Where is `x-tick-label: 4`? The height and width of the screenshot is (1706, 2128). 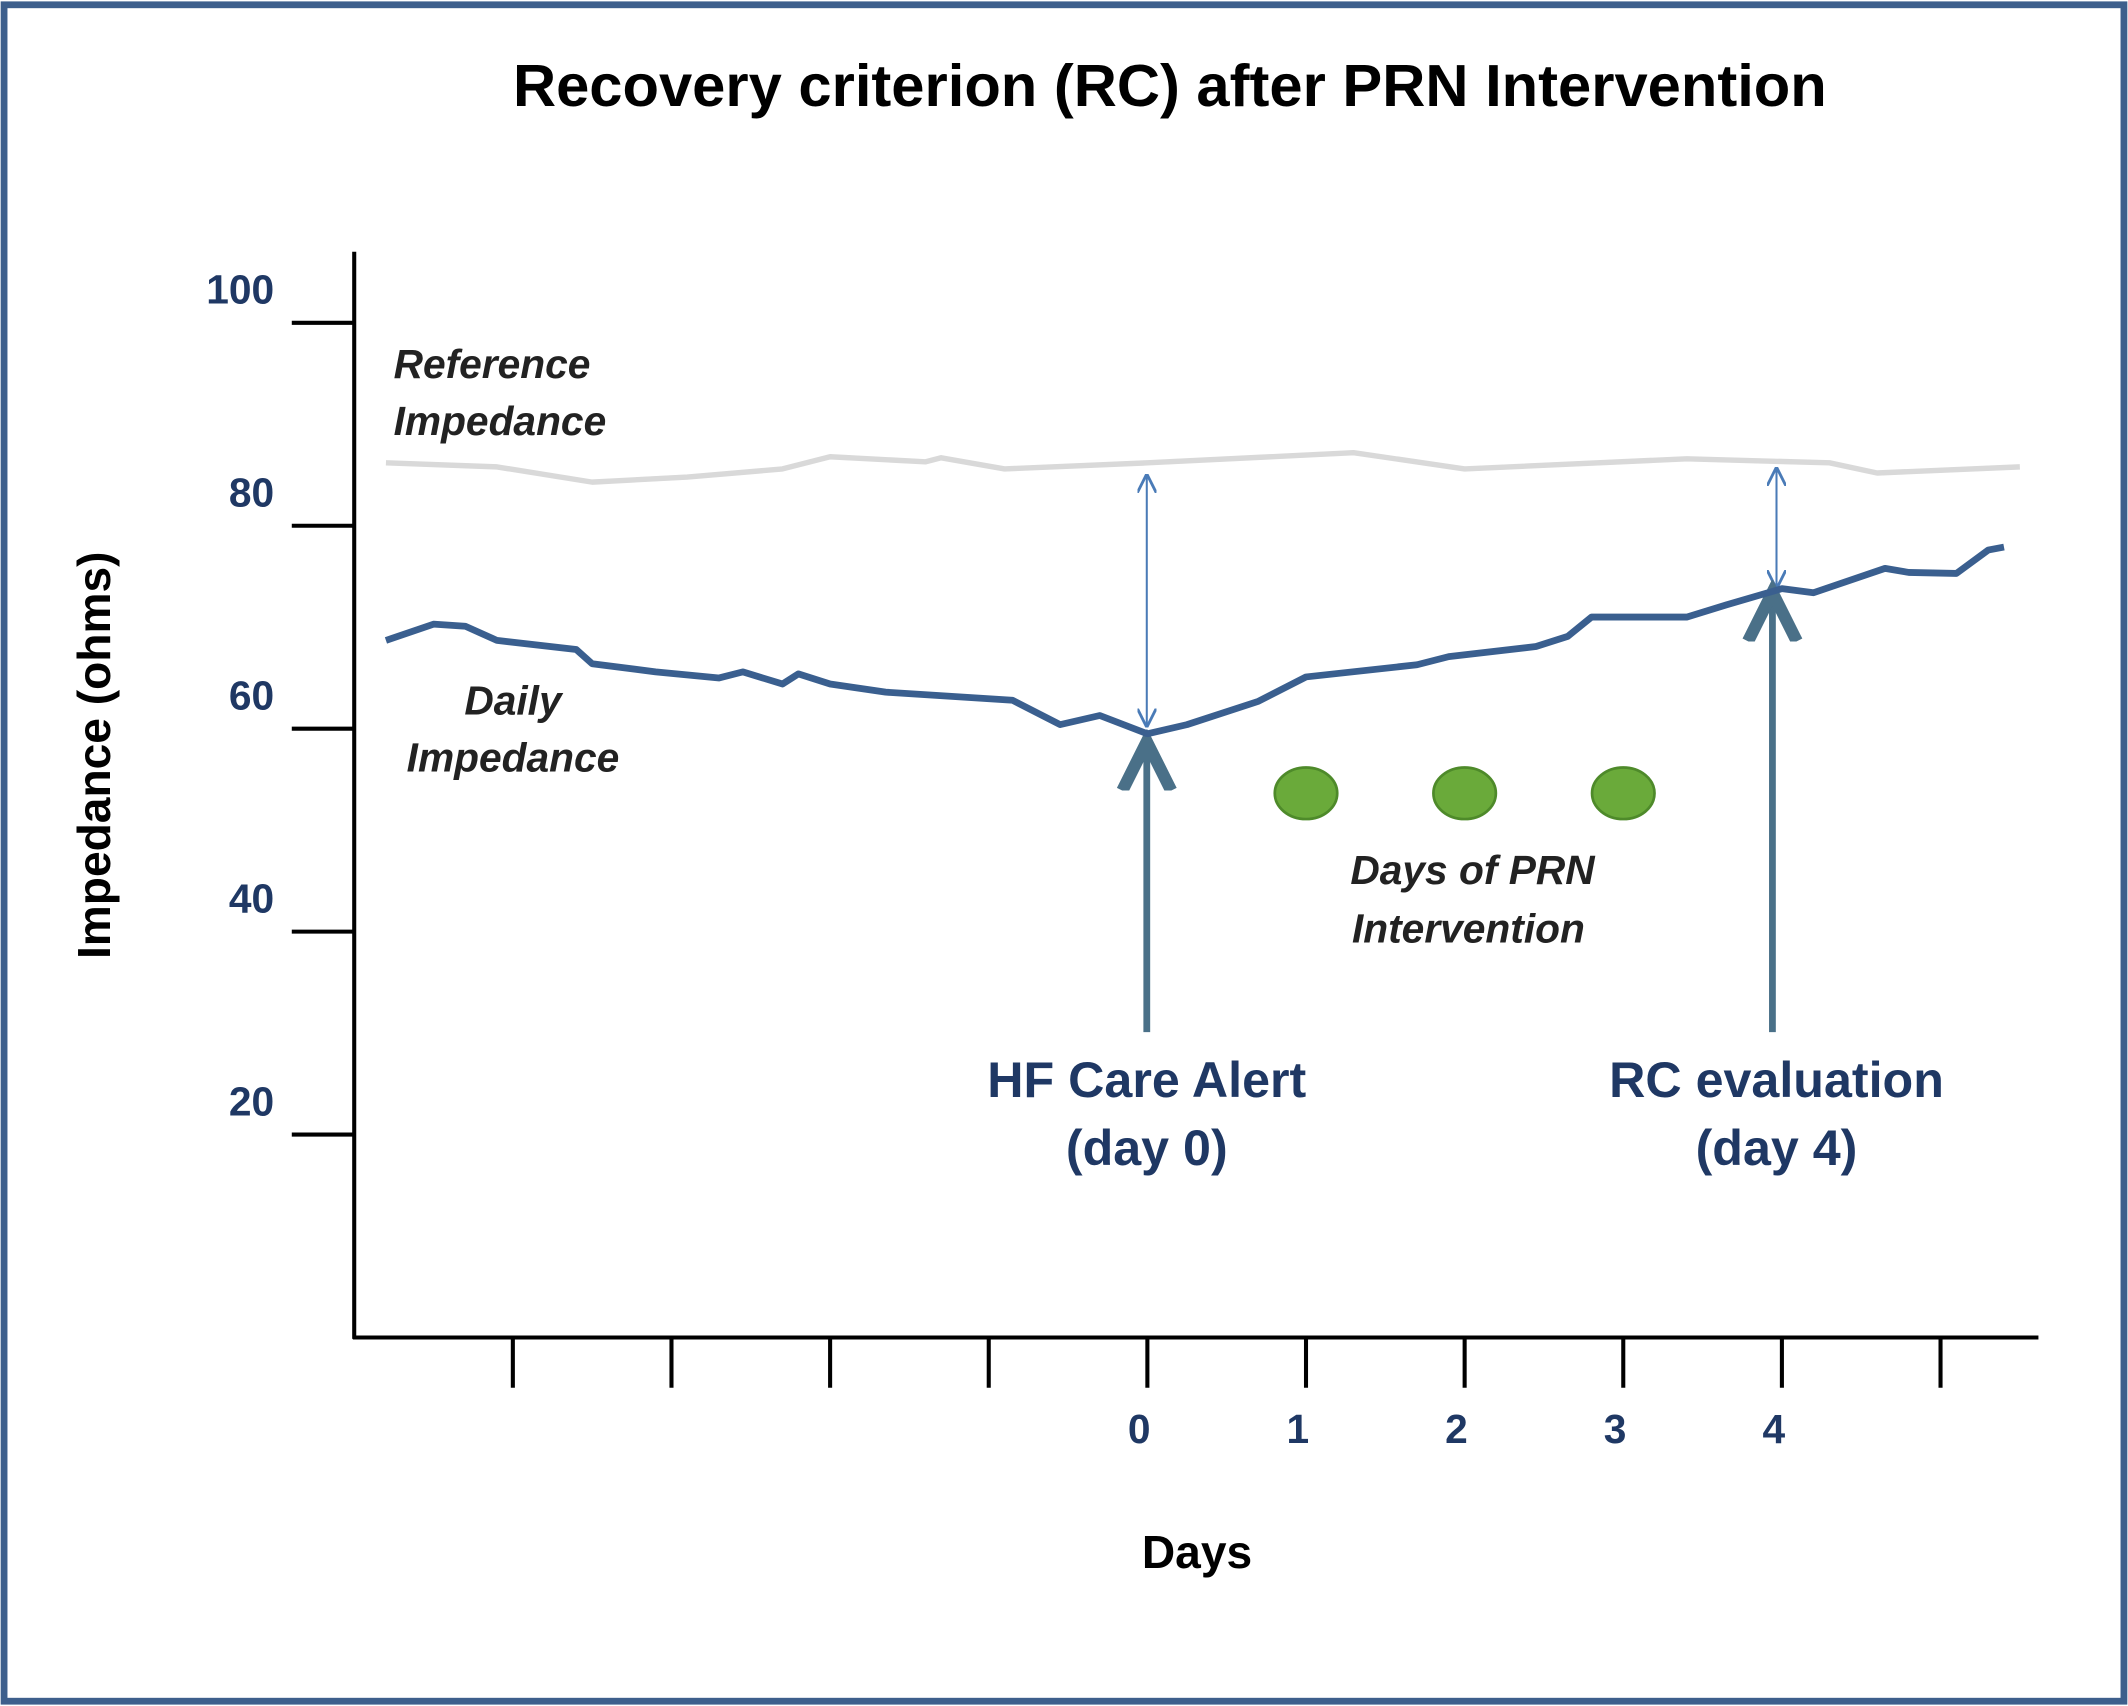
x-tick-label: 4 is located at coordinates (1773, 1429).